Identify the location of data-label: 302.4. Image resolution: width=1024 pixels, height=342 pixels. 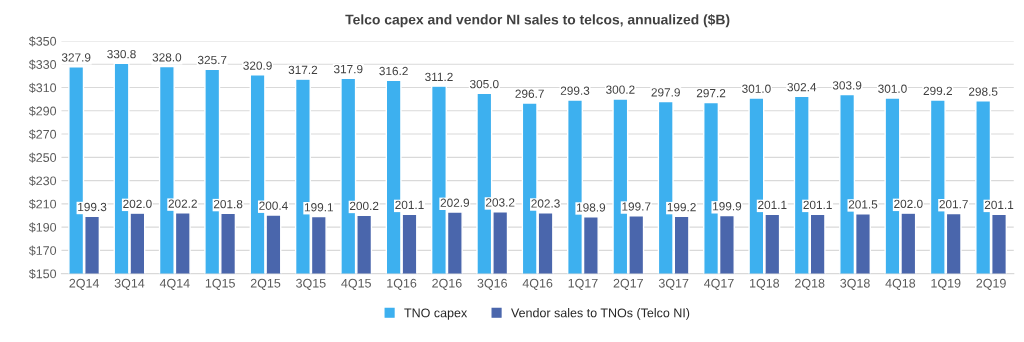
(802, 87).